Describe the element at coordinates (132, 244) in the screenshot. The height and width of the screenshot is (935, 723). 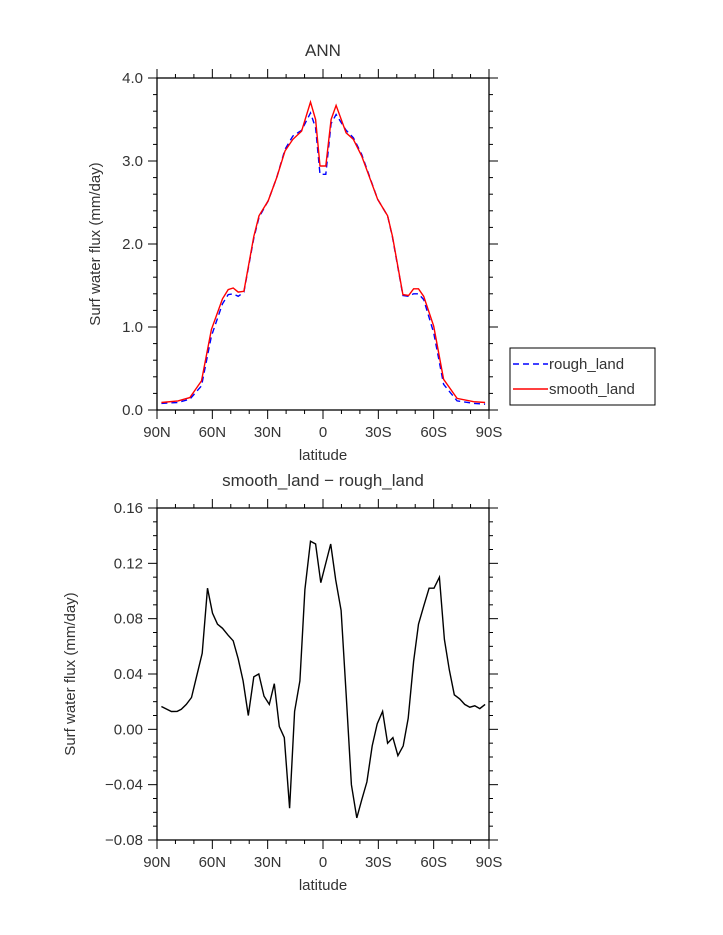
I see `y-tick-label: 2.0` at that location.